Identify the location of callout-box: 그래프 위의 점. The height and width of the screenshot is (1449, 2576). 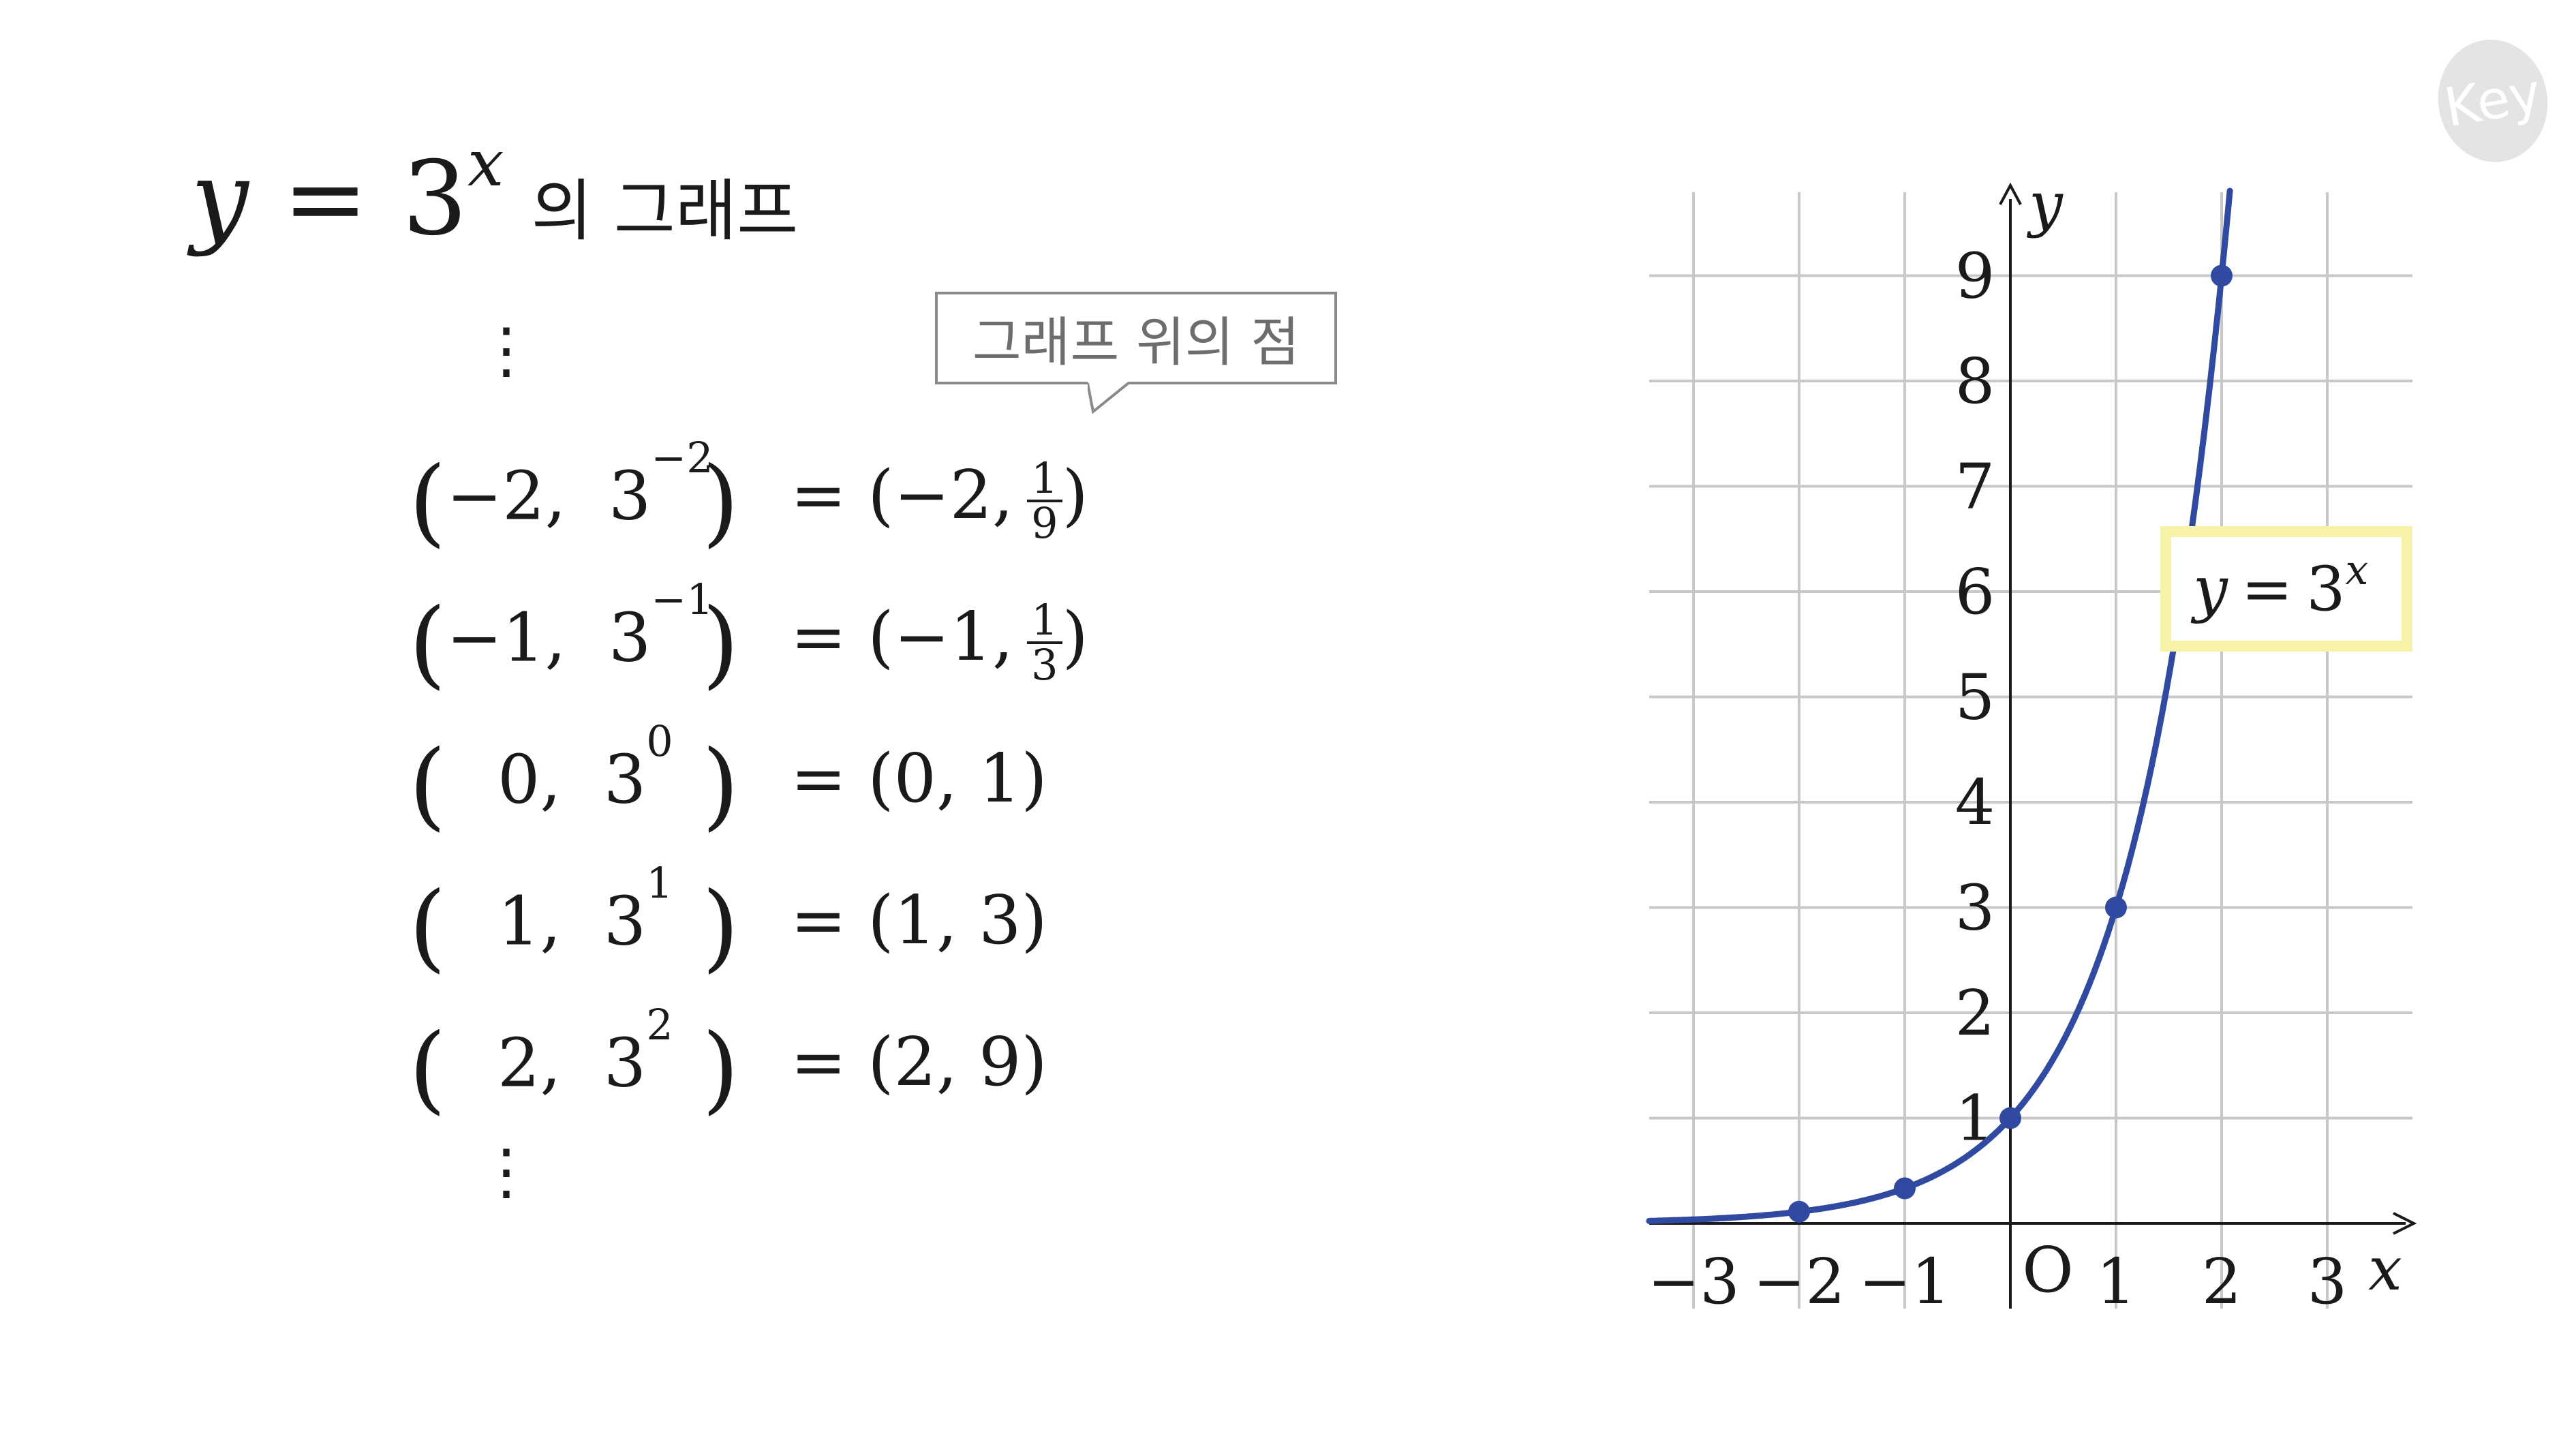
(1136, 338).